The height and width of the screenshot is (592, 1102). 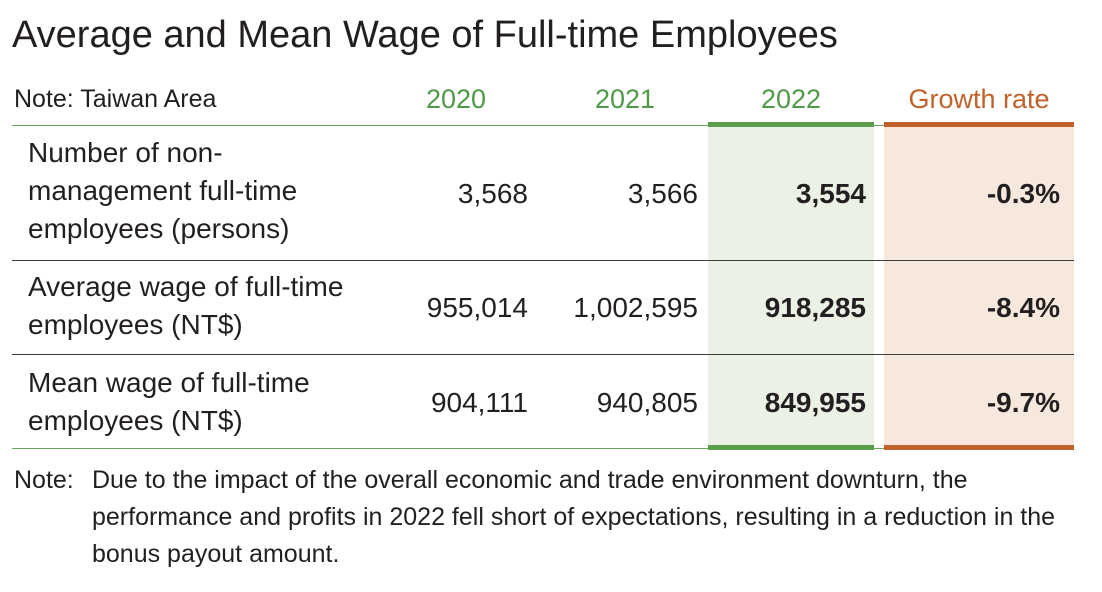 I want to click on table-note-header: Note: Taiwan Area, so click(x=115, y=99).